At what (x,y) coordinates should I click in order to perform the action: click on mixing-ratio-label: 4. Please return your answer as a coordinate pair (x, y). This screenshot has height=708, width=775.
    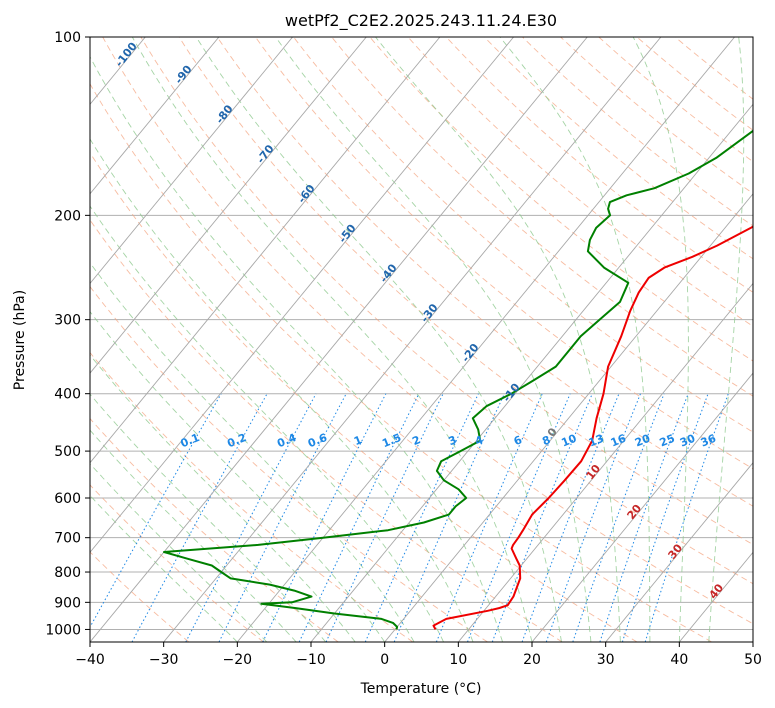
    Looking at the image, I should click on (479, 440).